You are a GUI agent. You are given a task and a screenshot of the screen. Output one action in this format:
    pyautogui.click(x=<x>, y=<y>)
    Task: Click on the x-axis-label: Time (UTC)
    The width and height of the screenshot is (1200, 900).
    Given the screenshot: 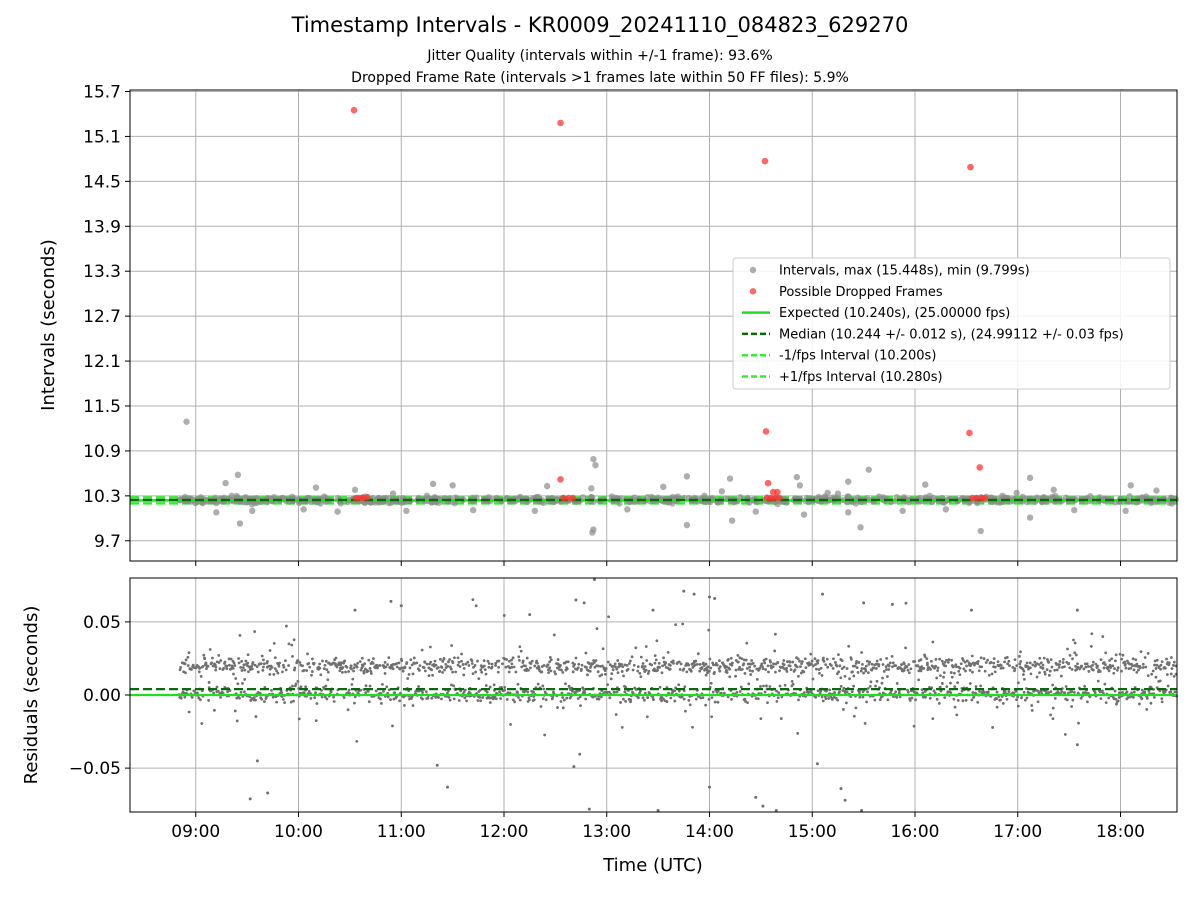 What is the action you would take?
    pyautogui.click(x=652, y=865)
    